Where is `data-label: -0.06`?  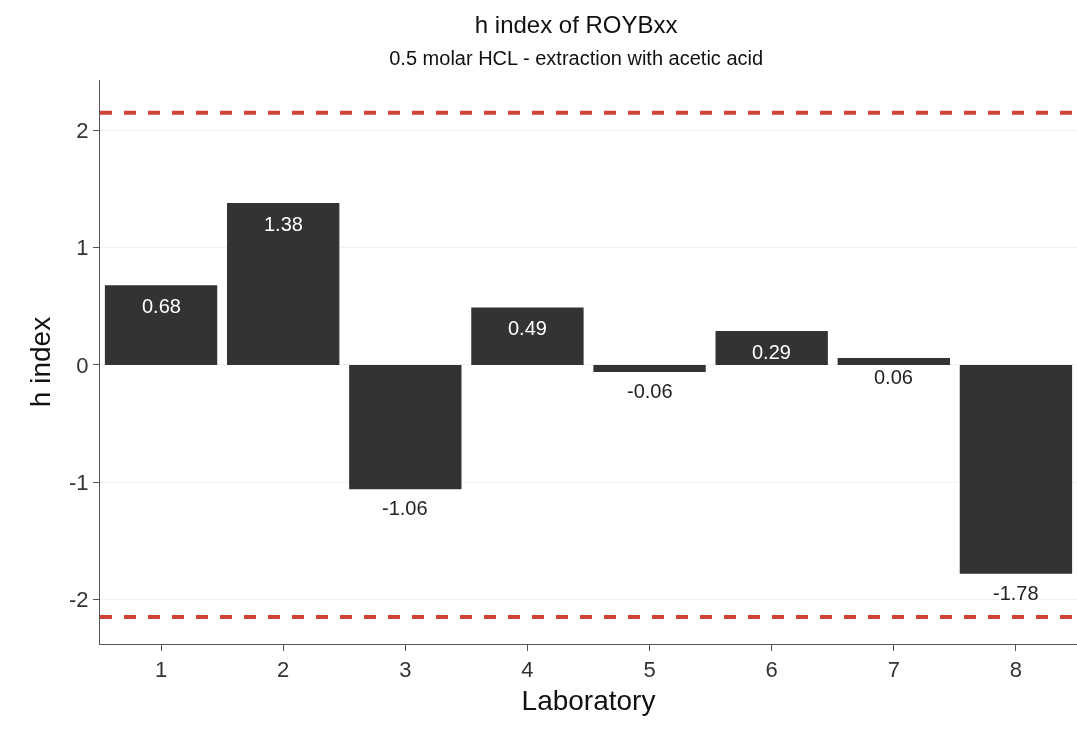 data-label: -0.06 is located at coordinates (650, 391).